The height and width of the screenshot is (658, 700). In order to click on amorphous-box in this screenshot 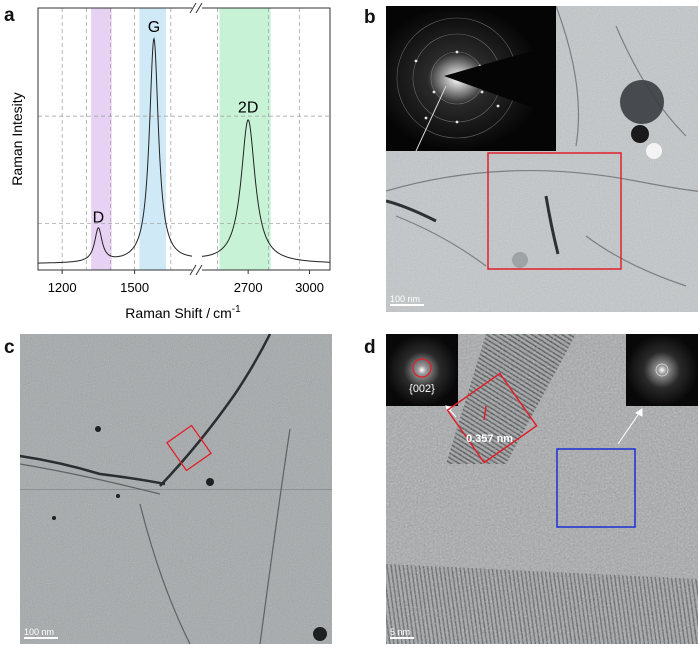, I will do `click(596, 488)`.